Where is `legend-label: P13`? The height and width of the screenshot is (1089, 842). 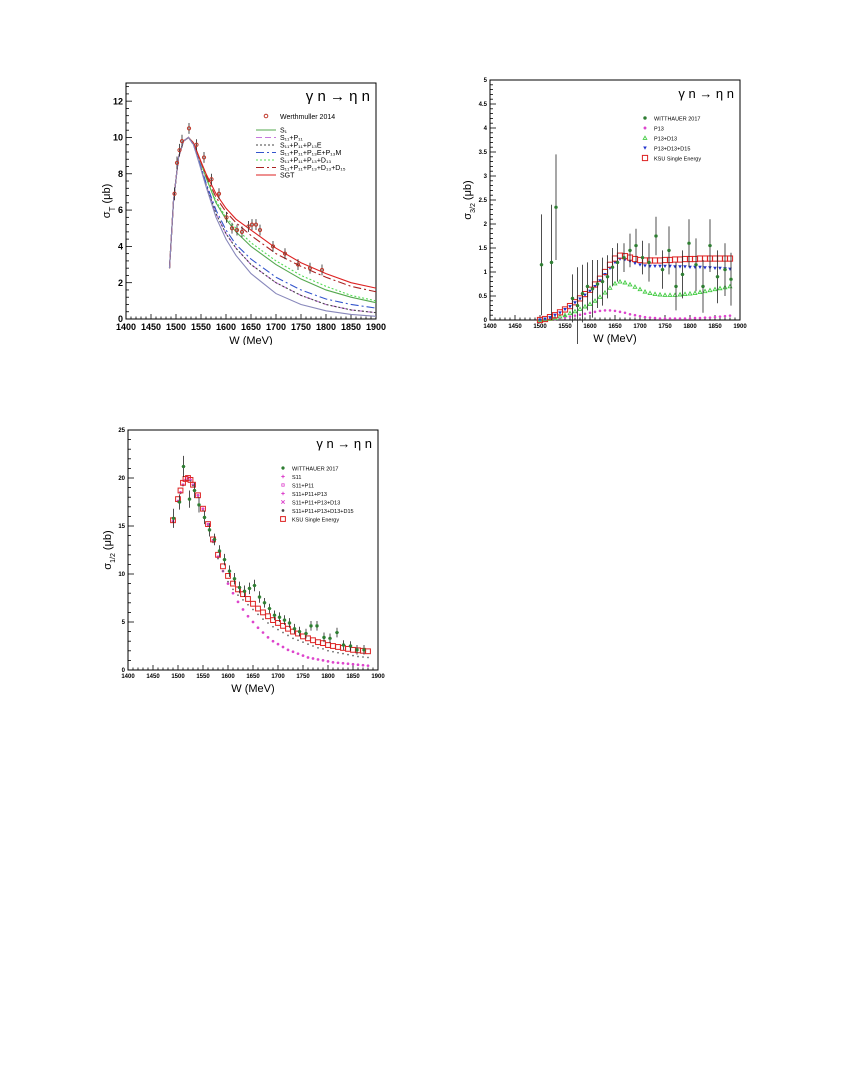 legend-label: P13 is located at coordinates (659, 129).